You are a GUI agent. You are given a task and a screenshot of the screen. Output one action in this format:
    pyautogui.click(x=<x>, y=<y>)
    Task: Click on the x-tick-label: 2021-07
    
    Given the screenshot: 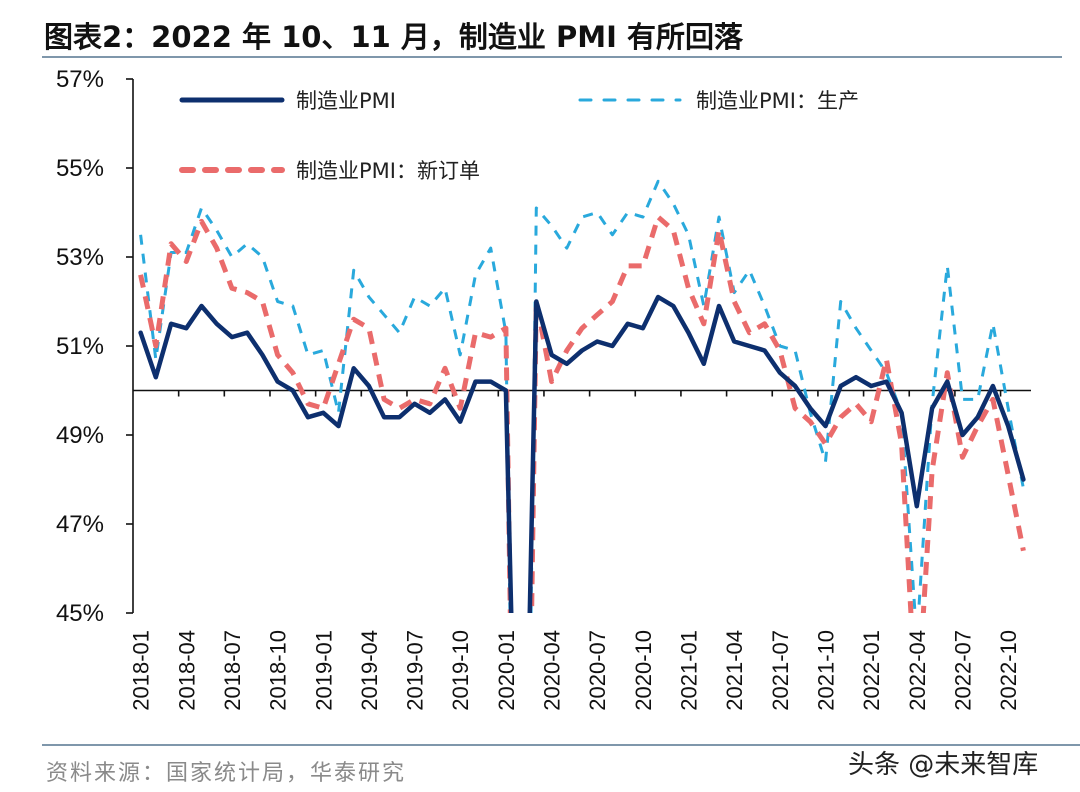 What is the action you would take?
    pyautogui.click(x=780, y=670)
    